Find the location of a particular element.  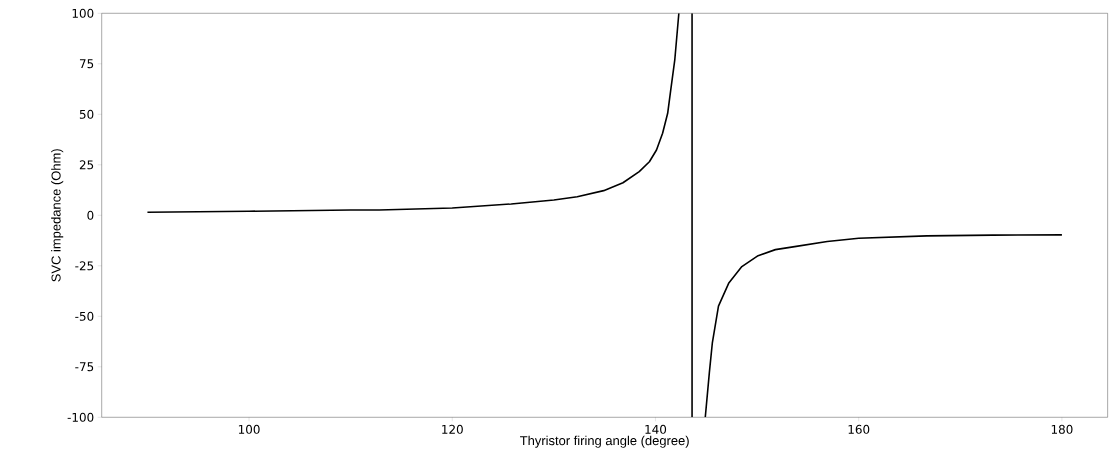

x-tick-label: 120 is located at coordinates (452, 429).